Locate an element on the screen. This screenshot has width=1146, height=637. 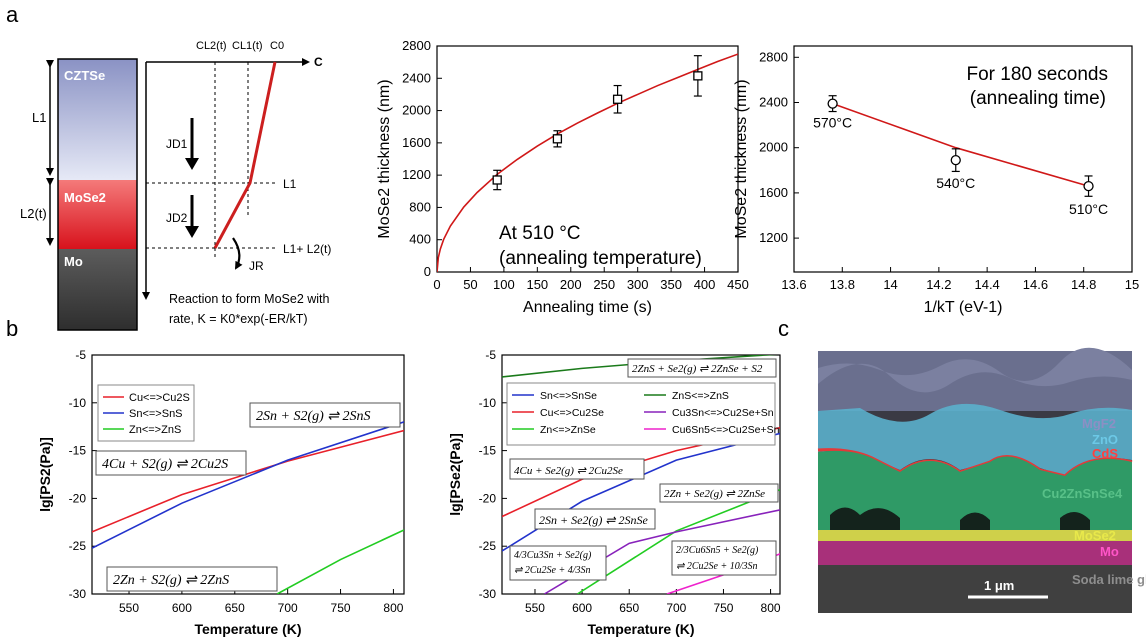
equation-text: 2ZnS + Se2(g) ⇌ 2ZnSe + S2 is located at coordinates (697, 369).